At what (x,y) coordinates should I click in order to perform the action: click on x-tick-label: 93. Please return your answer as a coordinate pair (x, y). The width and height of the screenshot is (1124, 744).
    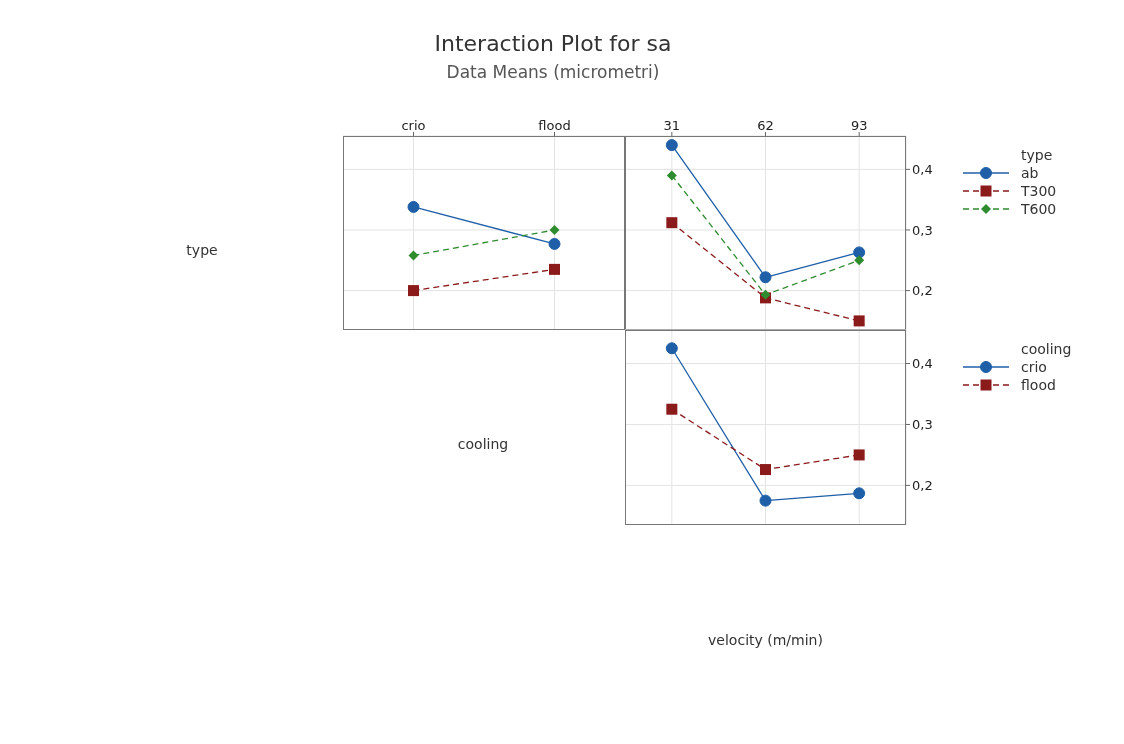
    Looking at the image, I should click on (859, 125).